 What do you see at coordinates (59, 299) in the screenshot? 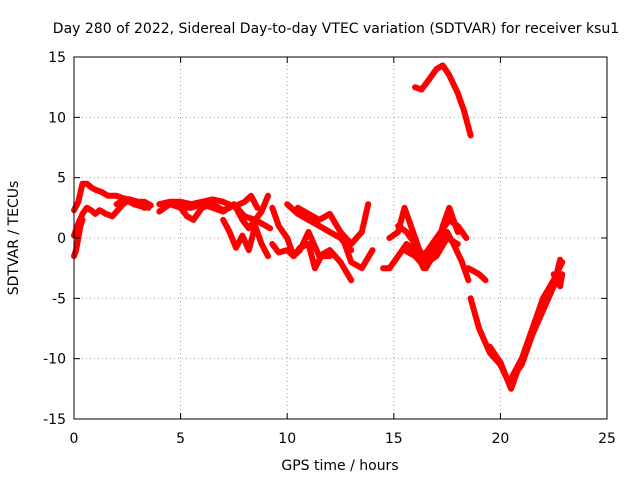
I see `y-tick-label: -5` at bounding box center [59, 299].